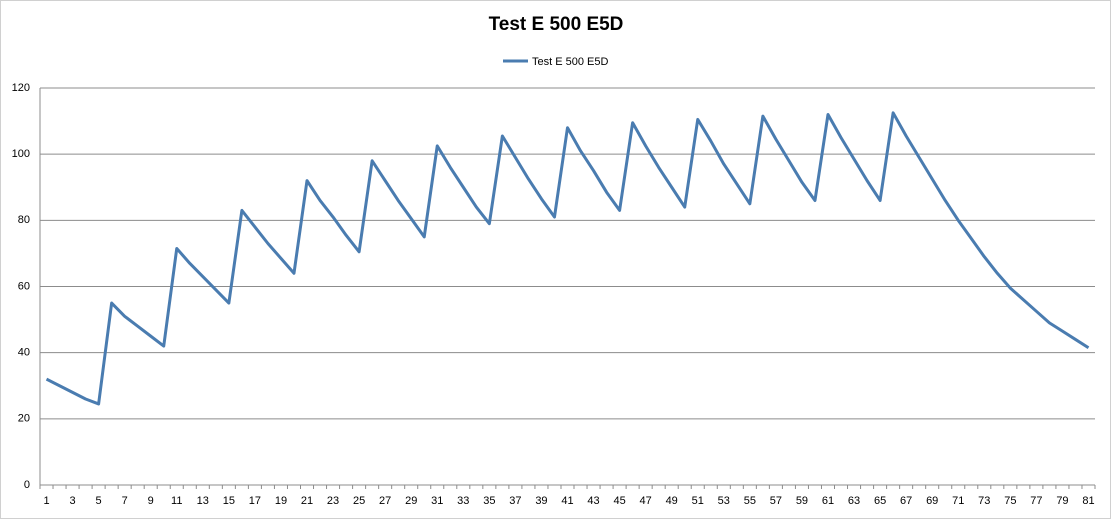 Image resolution: width=1111 pixels, height=524 pixels. What do you see at coordinates (229, 501) in the screenshot?
I see `x-tick-label: 15` at bounding box center [229, 501].